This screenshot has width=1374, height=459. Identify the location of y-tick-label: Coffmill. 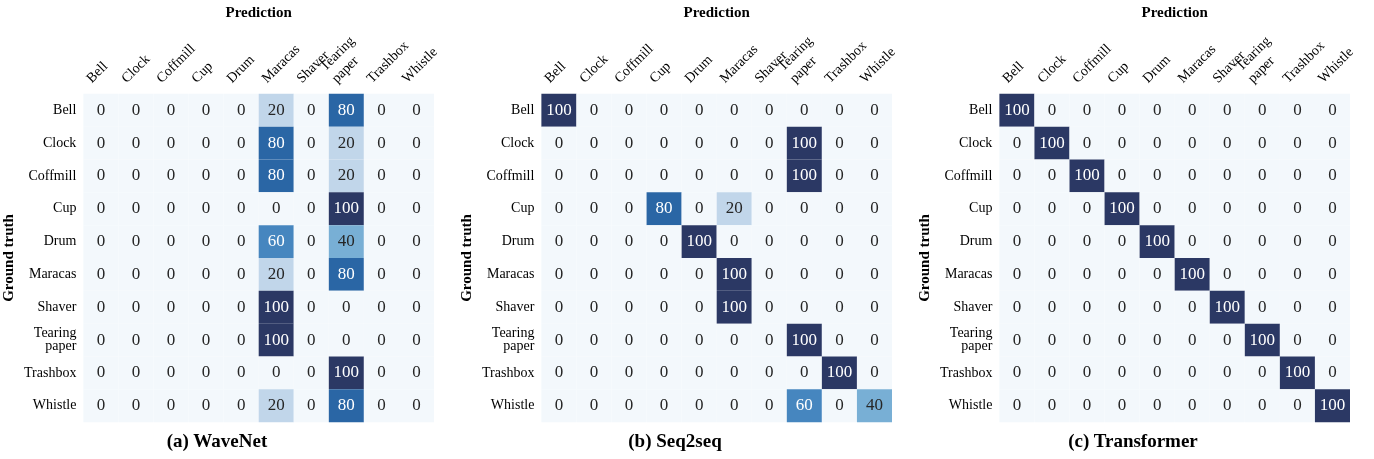
(52, 175).